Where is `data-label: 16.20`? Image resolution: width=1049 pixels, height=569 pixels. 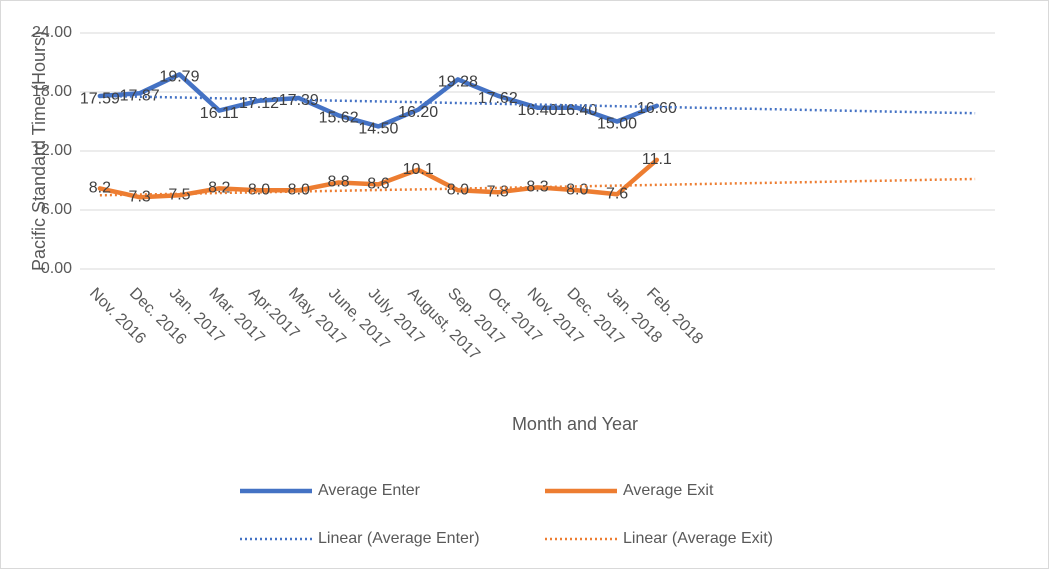 data-label: 16.20 is located at coordinates (418, 112).